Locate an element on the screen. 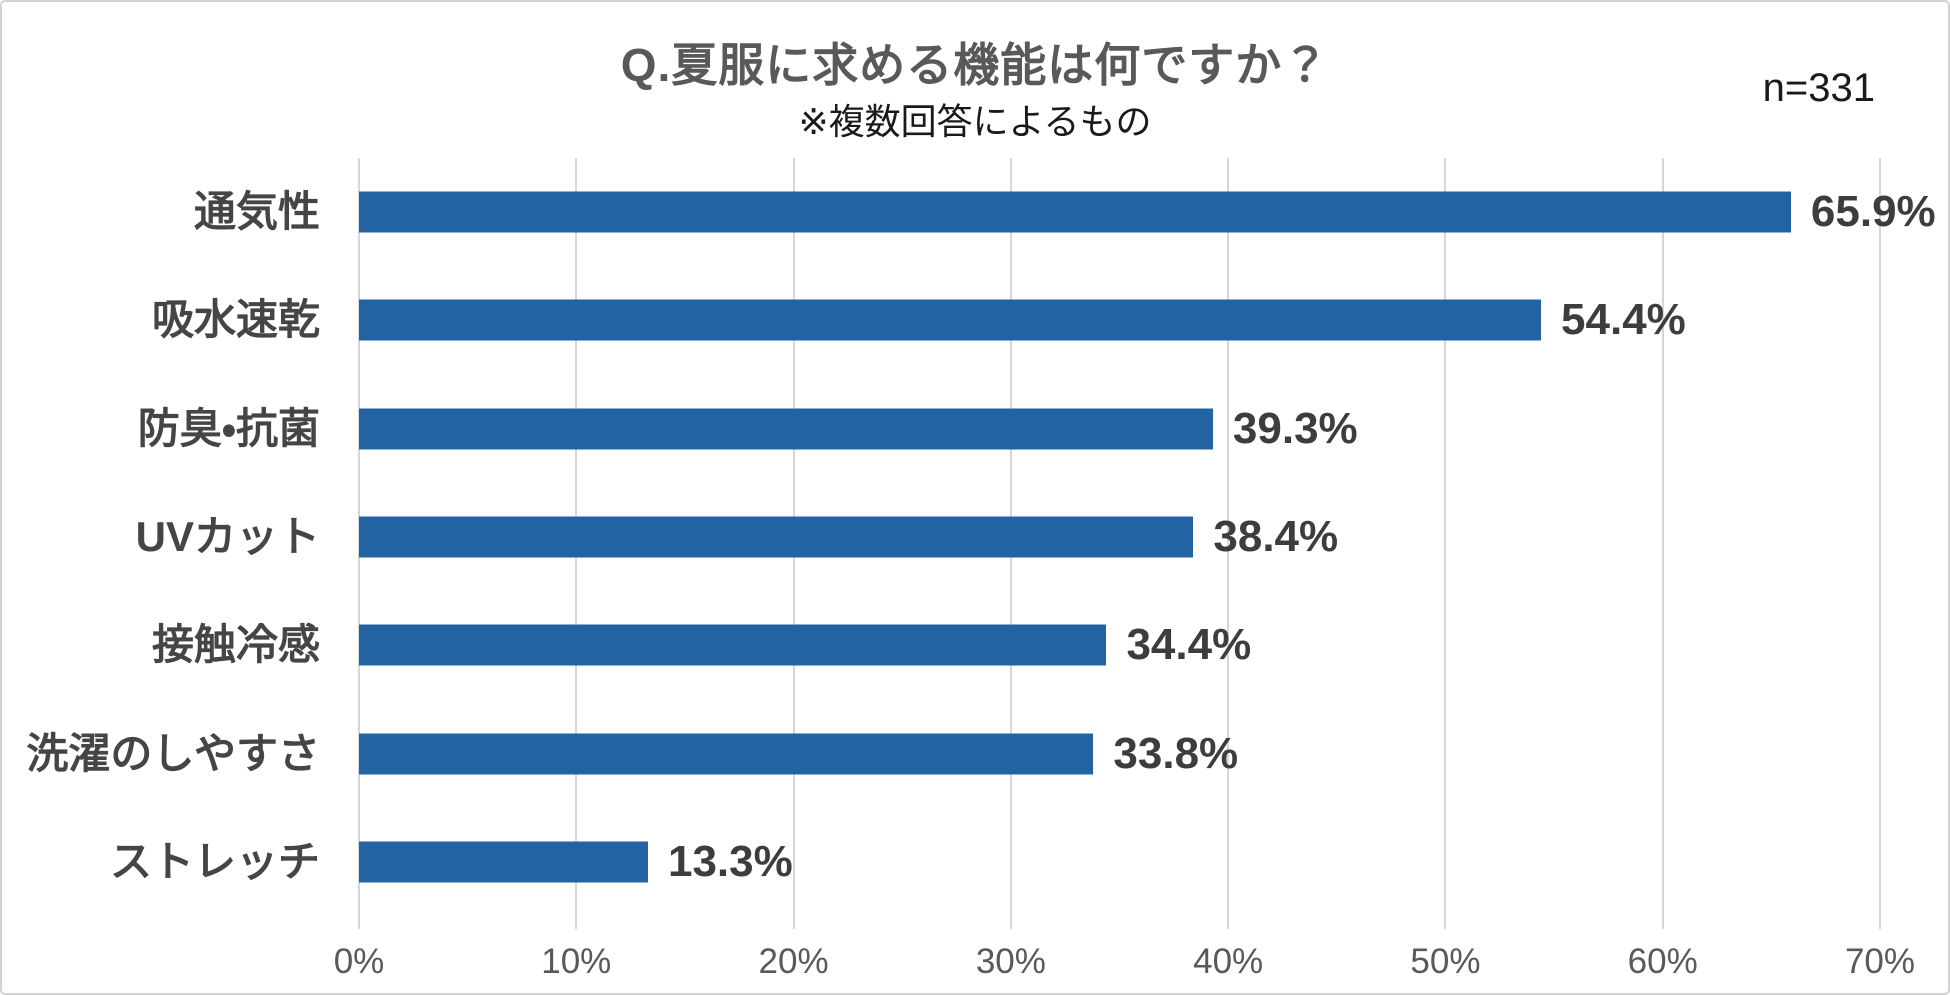  gridline-70% is located at coordinates (1880, 543).